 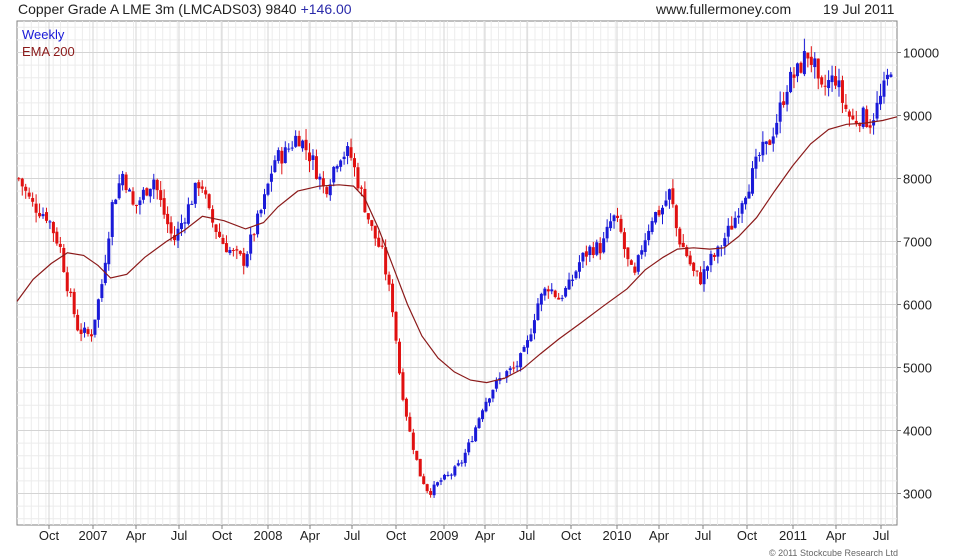 What do you see at coordinates (724, 9) in the screenshot?
I see `website-link: www.fullermoney.com` at bounding box center [724, 9].